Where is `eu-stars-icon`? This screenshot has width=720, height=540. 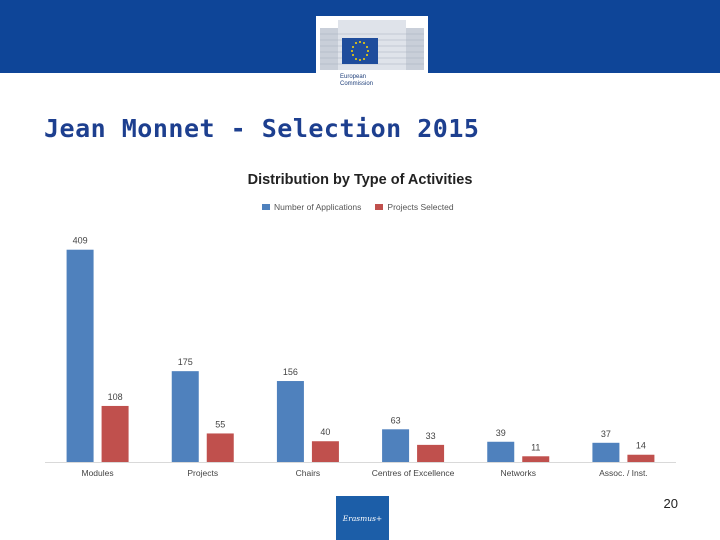 eu-stars-icon is located at coordinates (360, 51).